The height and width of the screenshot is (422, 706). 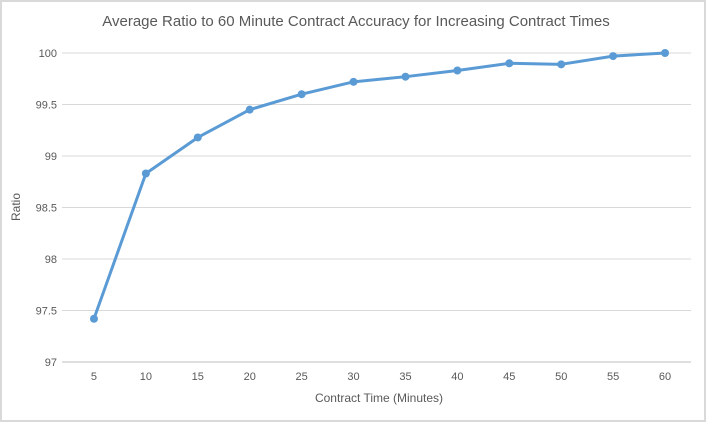 I want to click on y-tick-label: 97, so click(x=51, y=363).